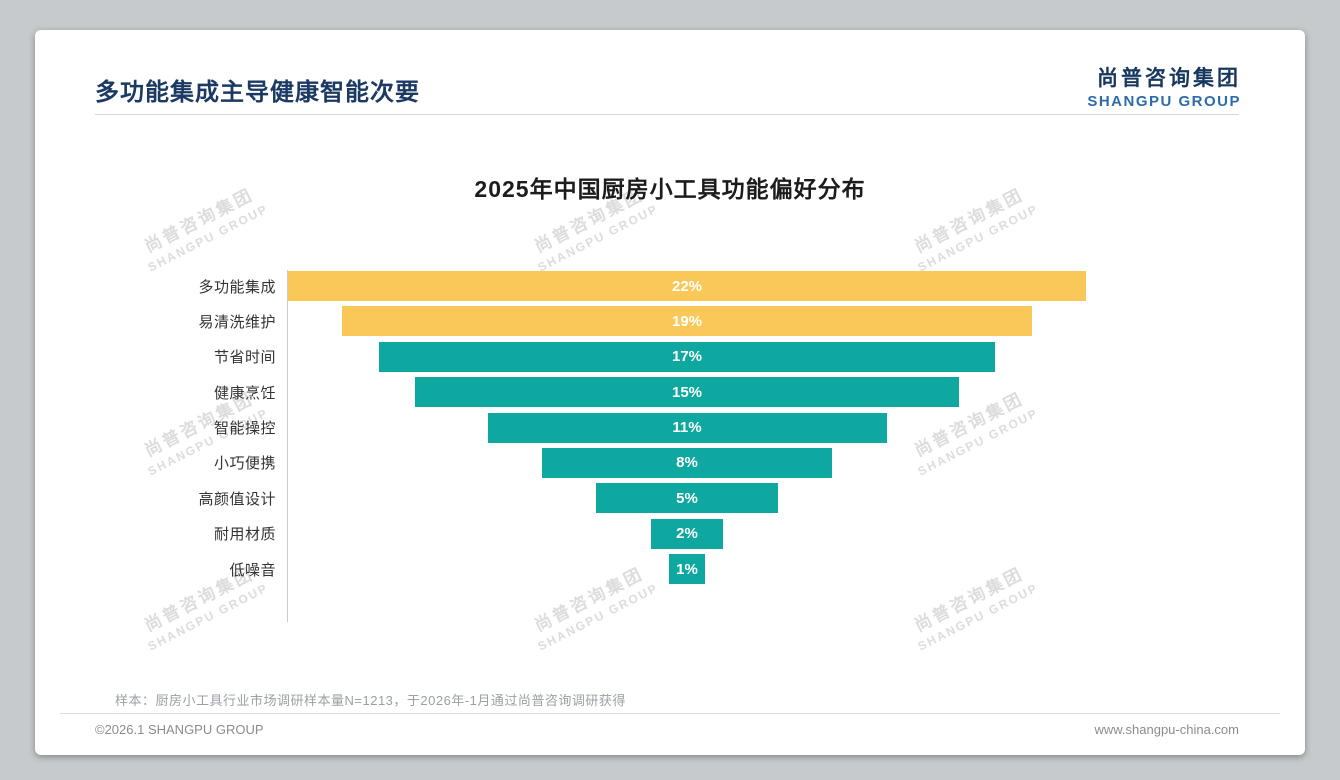  I want to click on category-label: 多功能集成, so click(237, 287).